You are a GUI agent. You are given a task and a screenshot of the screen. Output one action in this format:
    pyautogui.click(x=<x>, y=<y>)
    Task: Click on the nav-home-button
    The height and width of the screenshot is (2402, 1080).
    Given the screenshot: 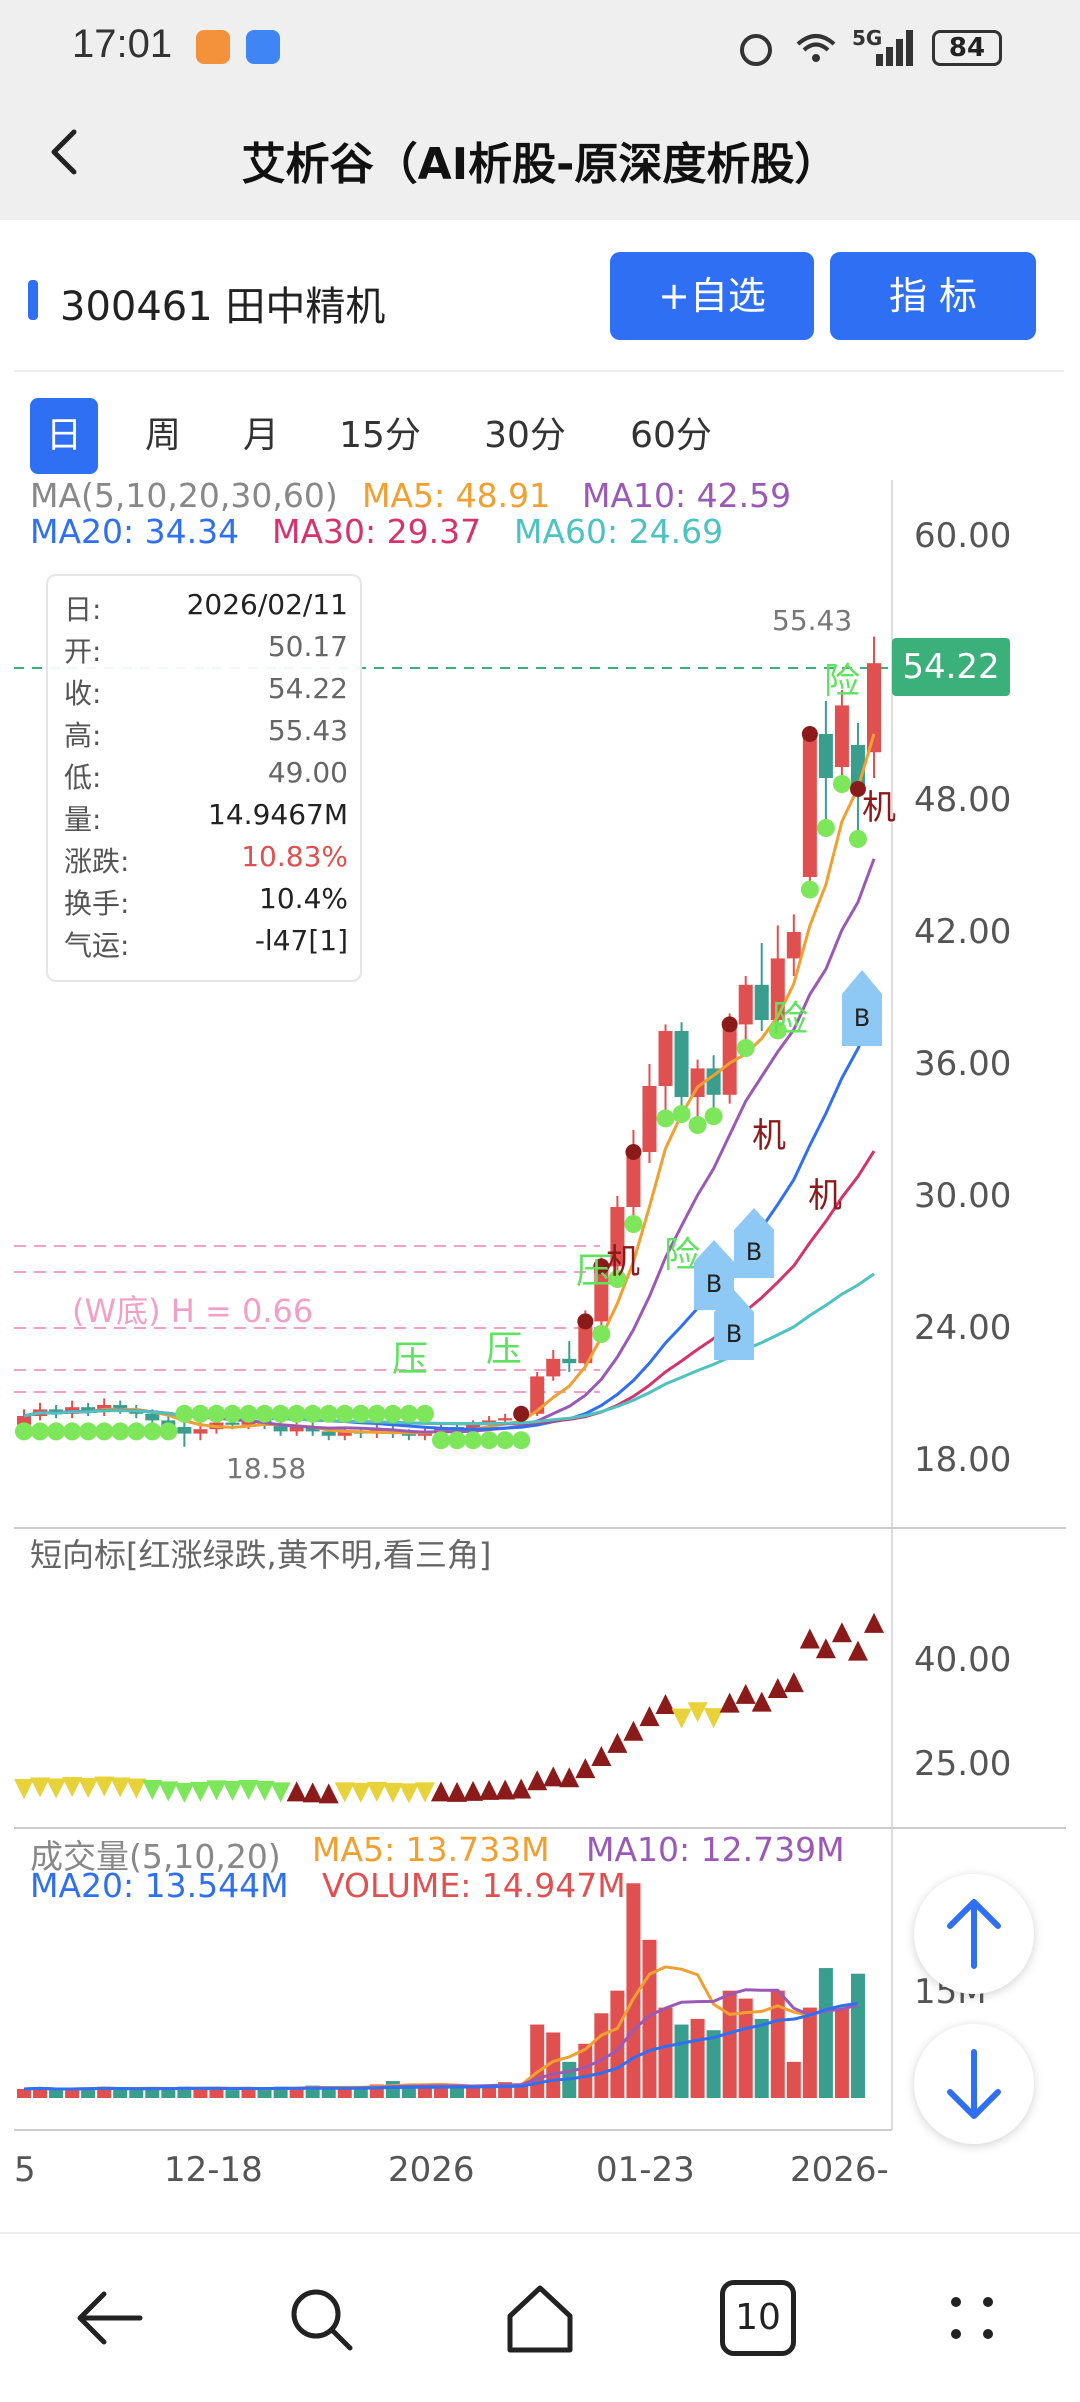 What is the action you would take?
    pyautogui.click(x=540, y=2318)
    